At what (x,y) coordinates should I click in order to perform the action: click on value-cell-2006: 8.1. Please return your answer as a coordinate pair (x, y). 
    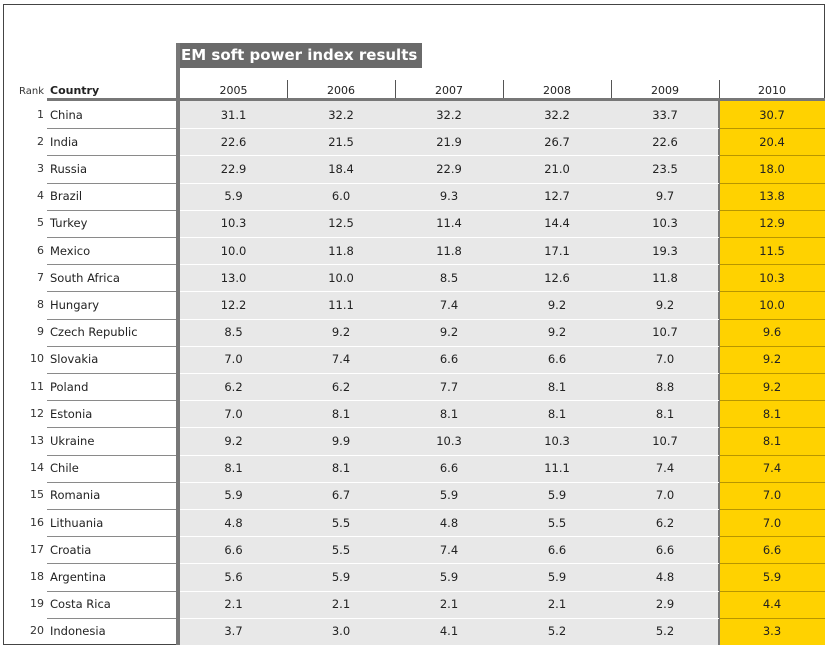
    Looking at the image, I should click on (341, 468).